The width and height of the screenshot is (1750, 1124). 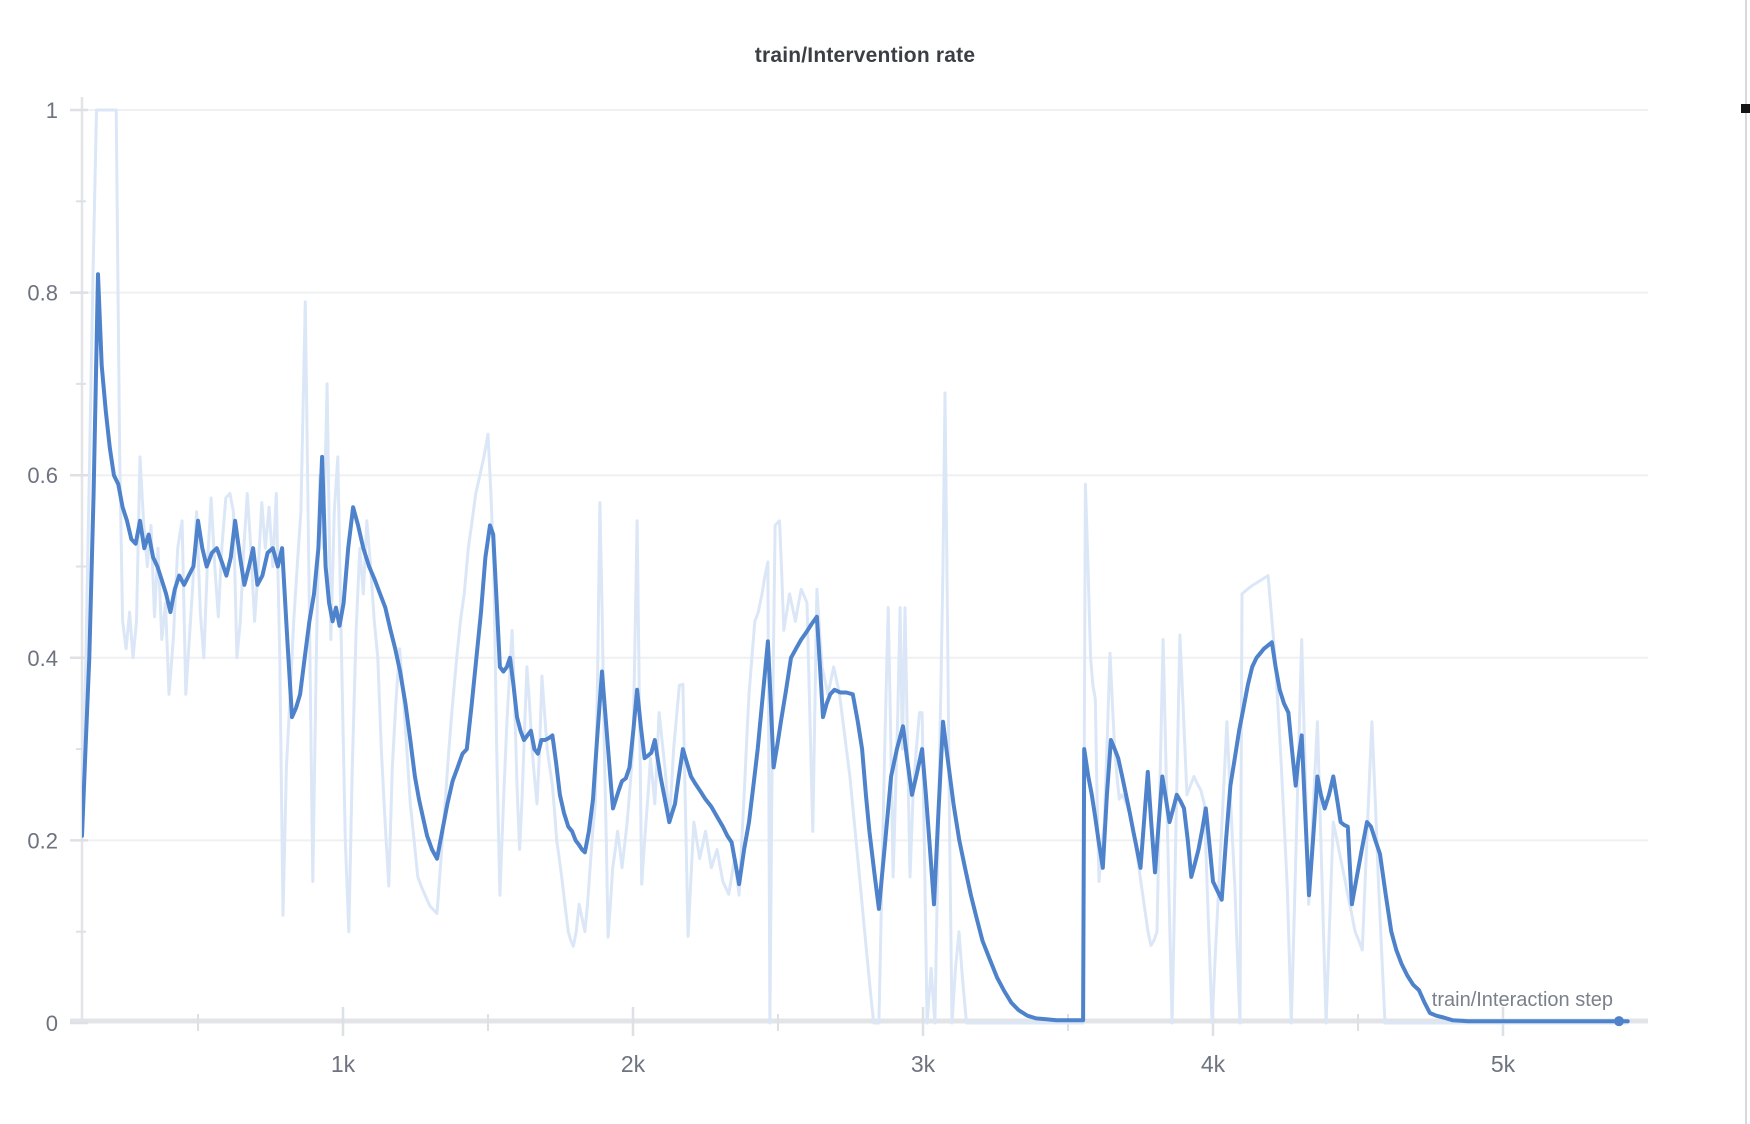 I want to click on x-tick-label: 4k, so click(x=1213, y=1064).